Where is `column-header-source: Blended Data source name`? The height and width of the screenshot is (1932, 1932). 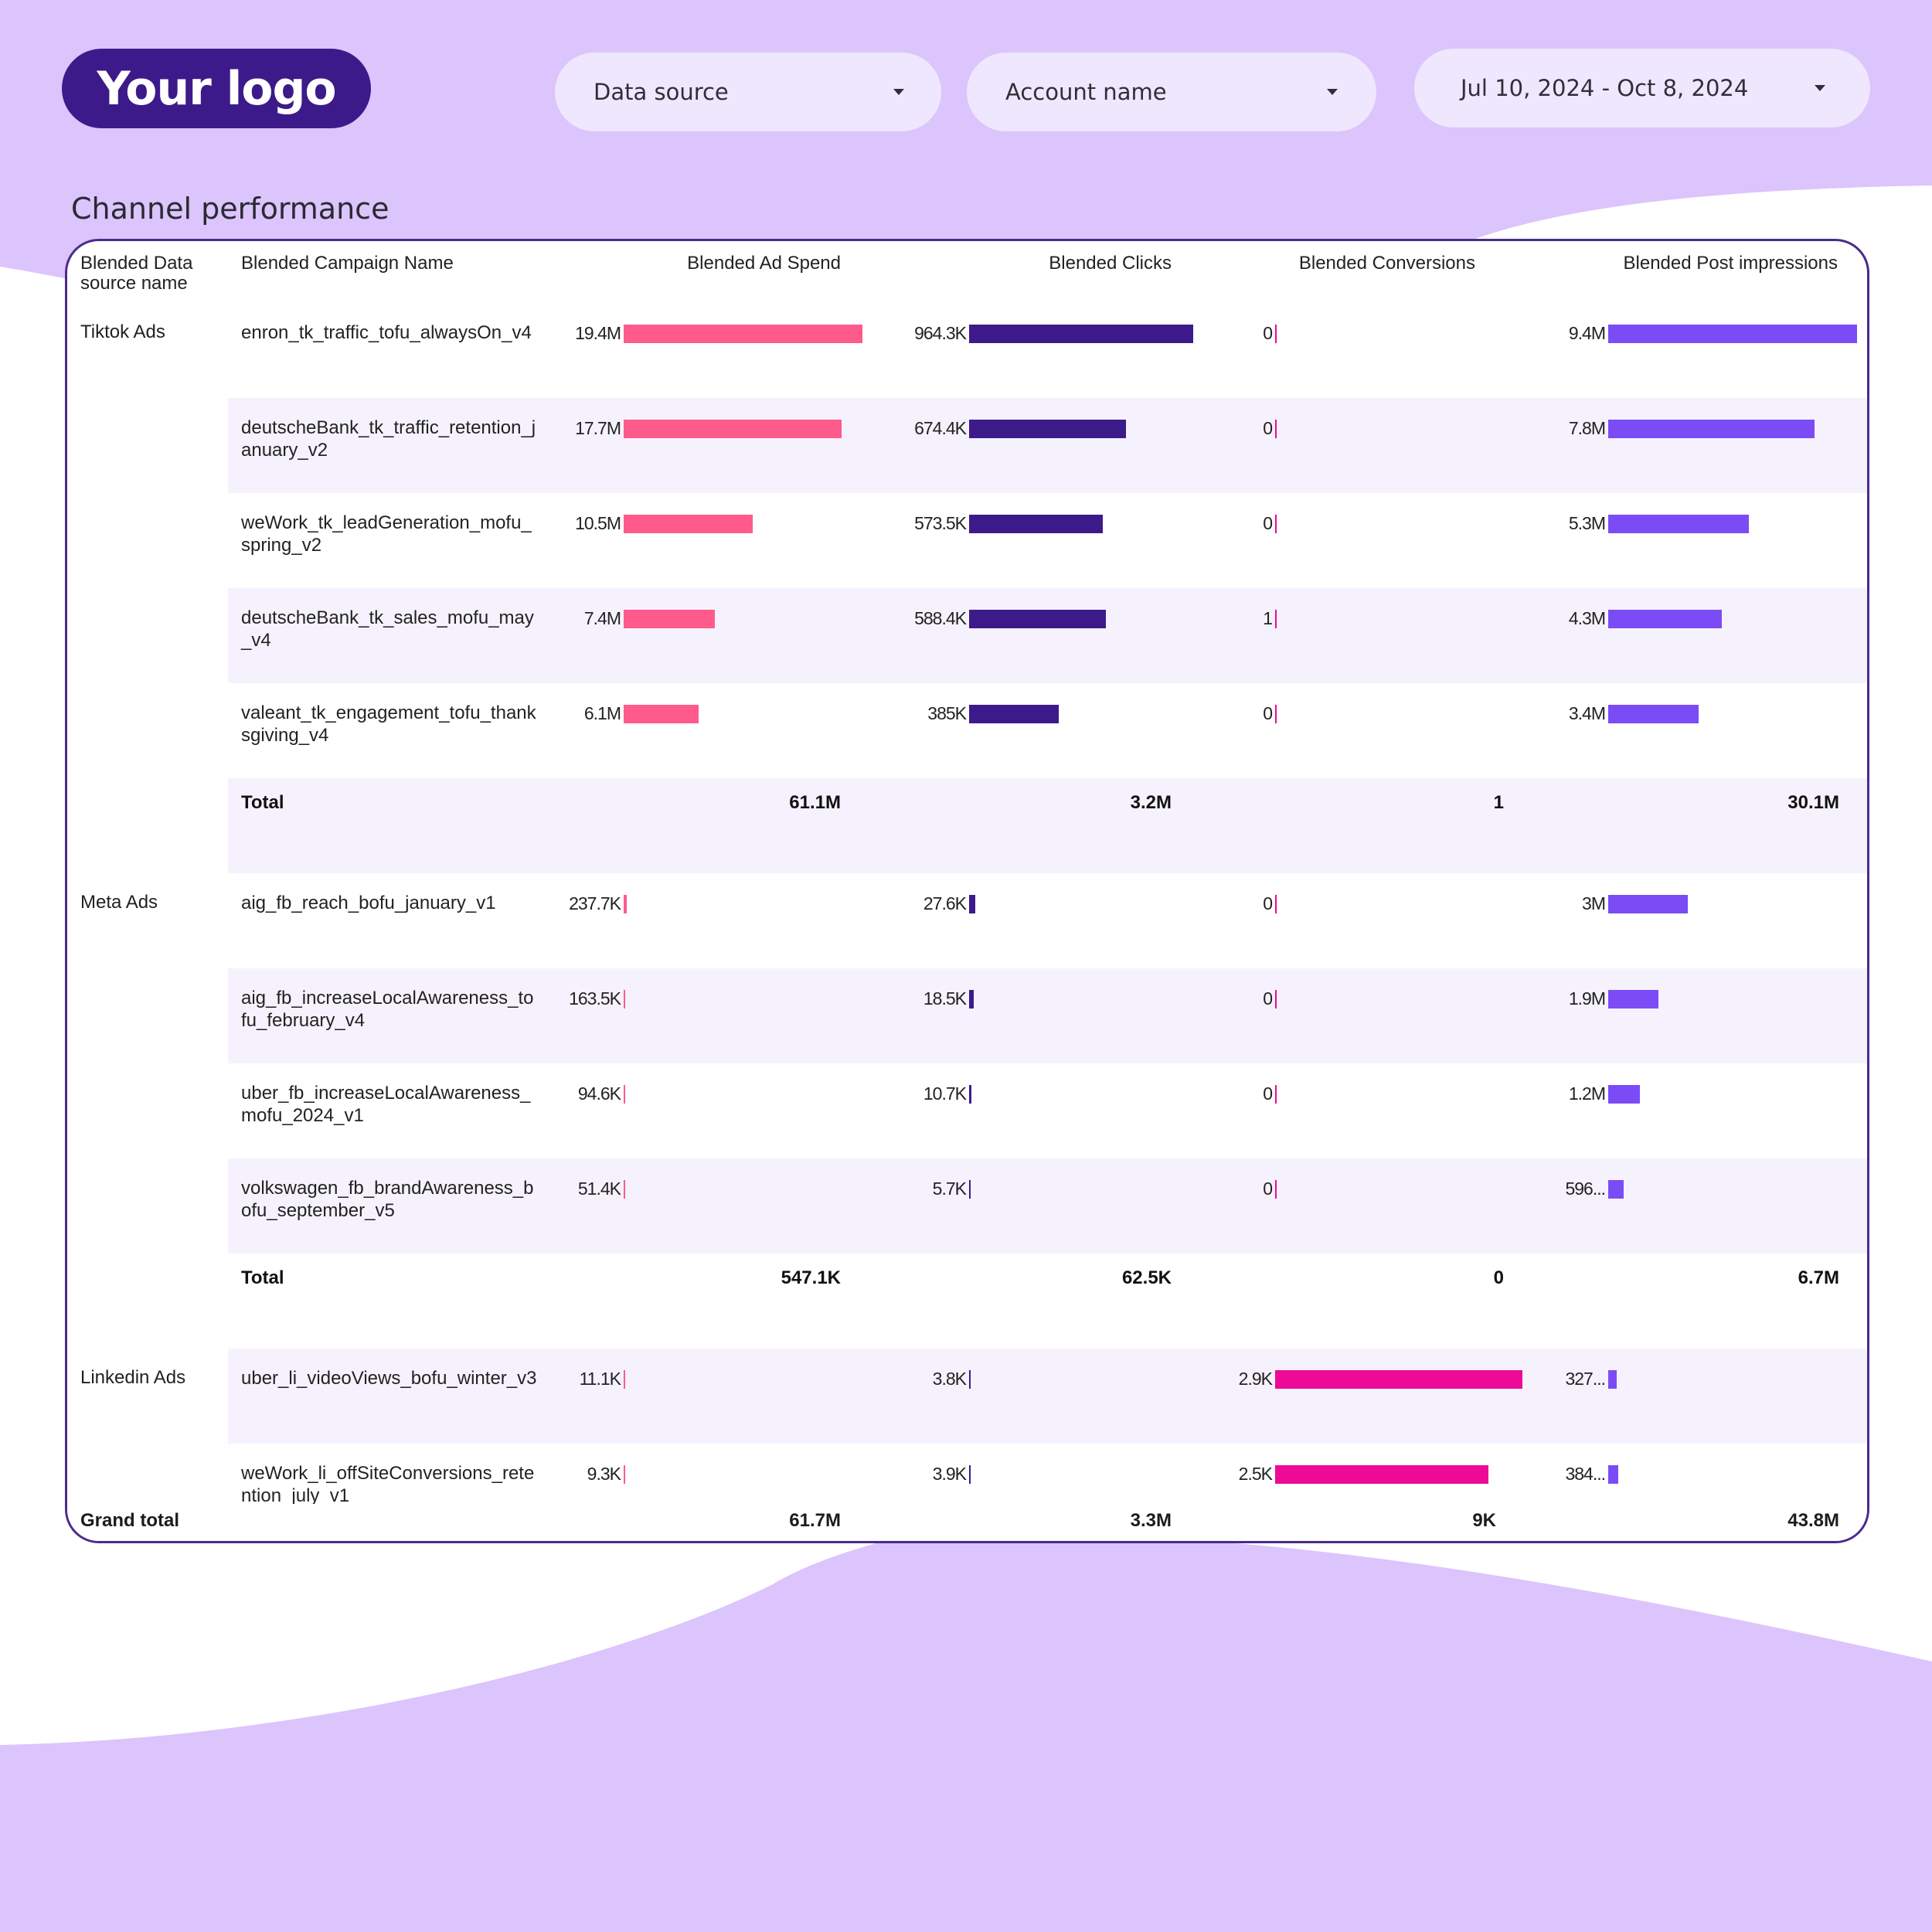
column-header-source: Blended Data source name is located at coordinates (136, 273).